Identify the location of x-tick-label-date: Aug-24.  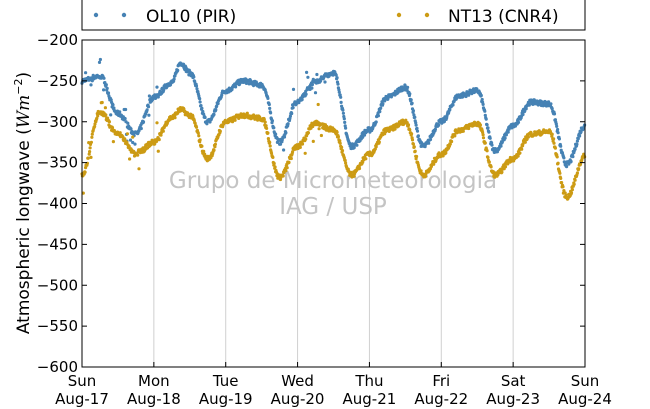
(585, 399).